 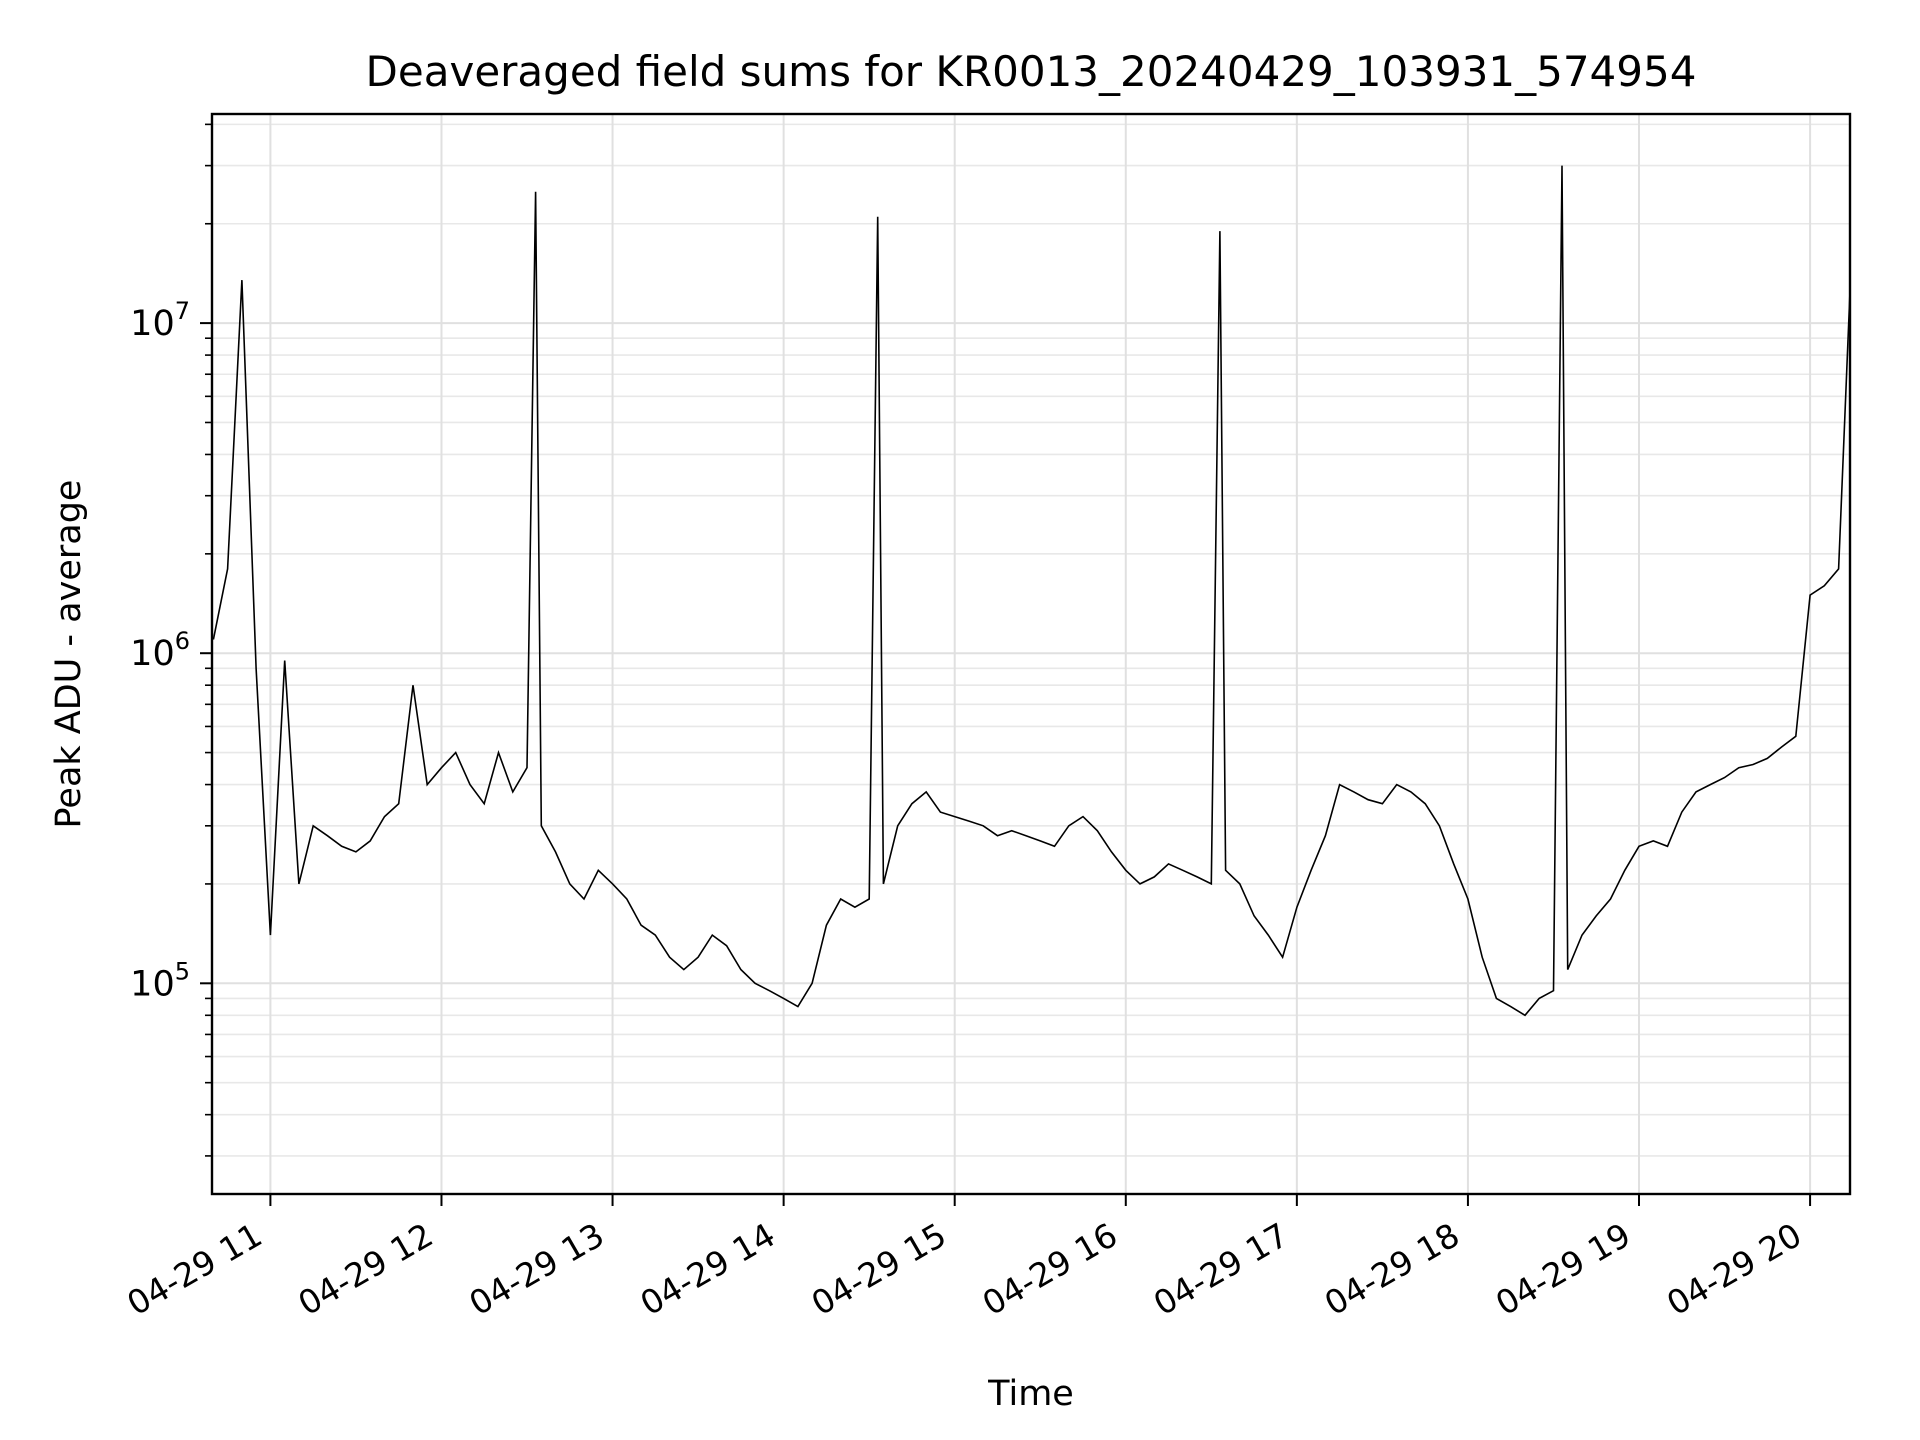 I want to click on y-axis-label: Peak ADU - average, so click(x=69, y=654).